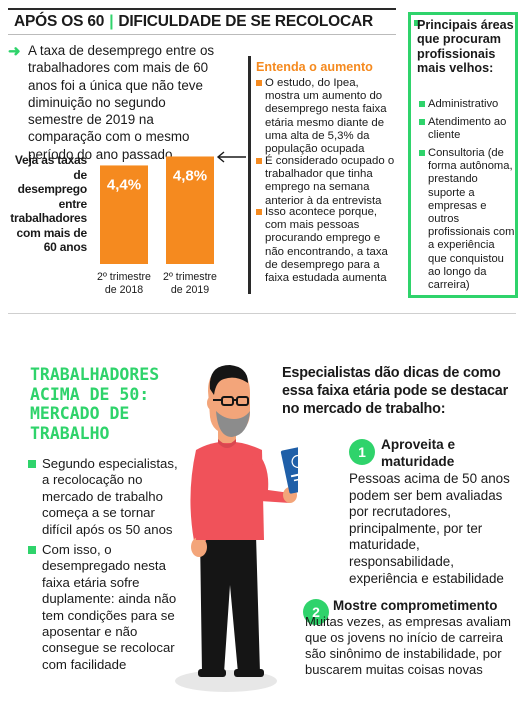  What do you see at coordinates (190, 210) in the screenshot?
I see `chart-bar-2019` at bounding box center [190, 210].